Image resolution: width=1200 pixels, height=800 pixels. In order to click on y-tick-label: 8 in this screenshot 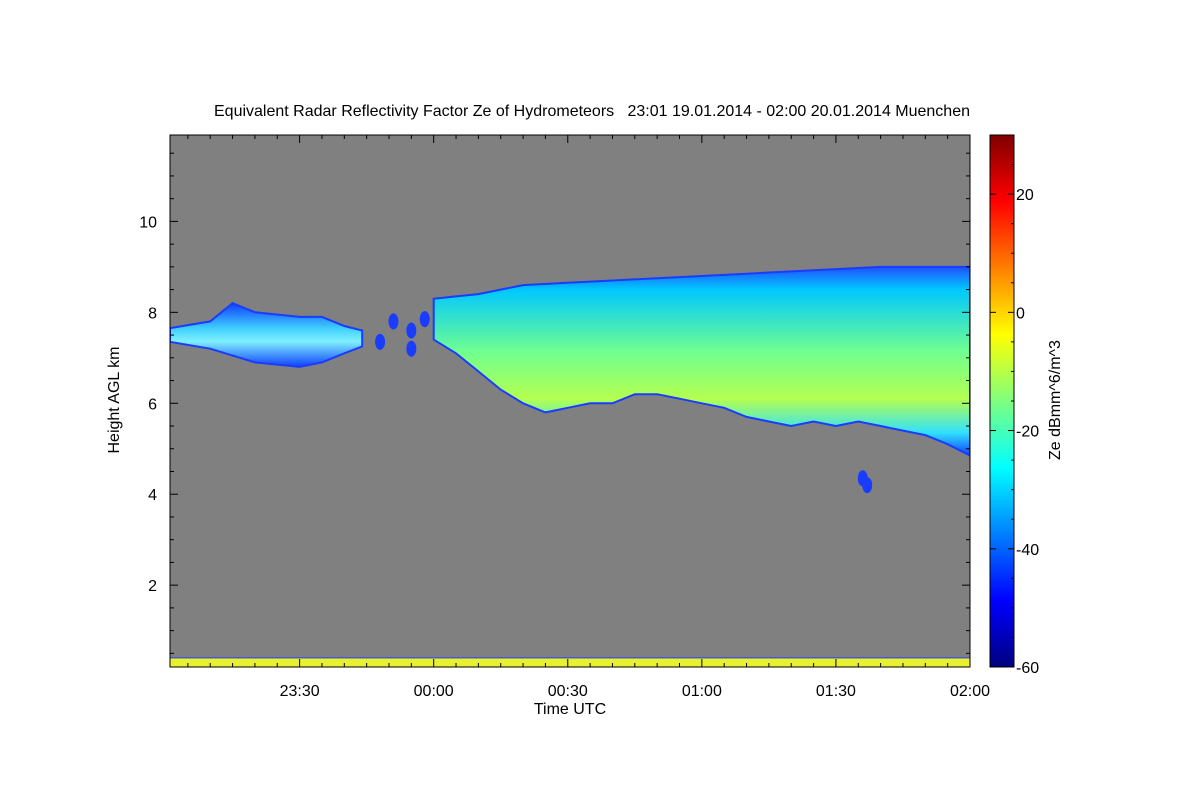, I will do `click(152, 313)`.